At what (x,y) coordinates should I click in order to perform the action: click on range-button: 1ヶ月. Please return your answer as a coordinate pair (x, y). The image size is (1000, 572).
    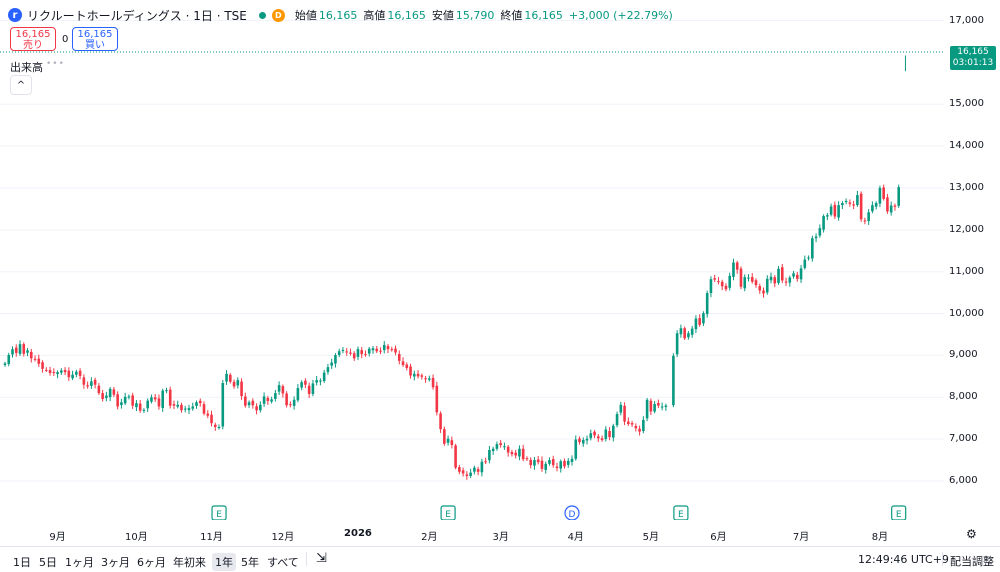
    Looking at the image, I should click on (79, 562).